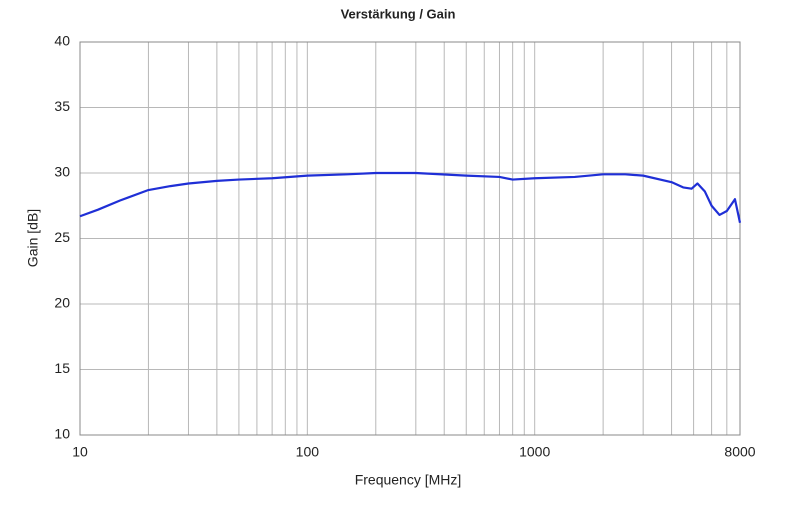 This screenshot has height=507, width=800. I want to click on chart-title: Verstärkung / Gain, so click(398, 13).